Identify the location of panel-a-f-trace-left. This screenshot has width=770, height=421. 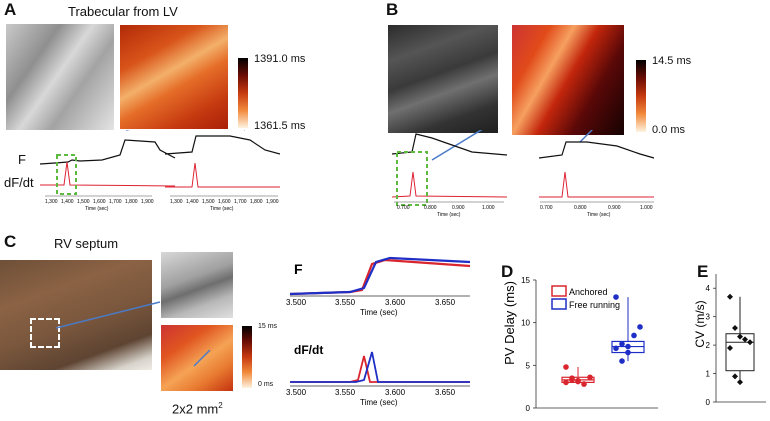
(108, 152).